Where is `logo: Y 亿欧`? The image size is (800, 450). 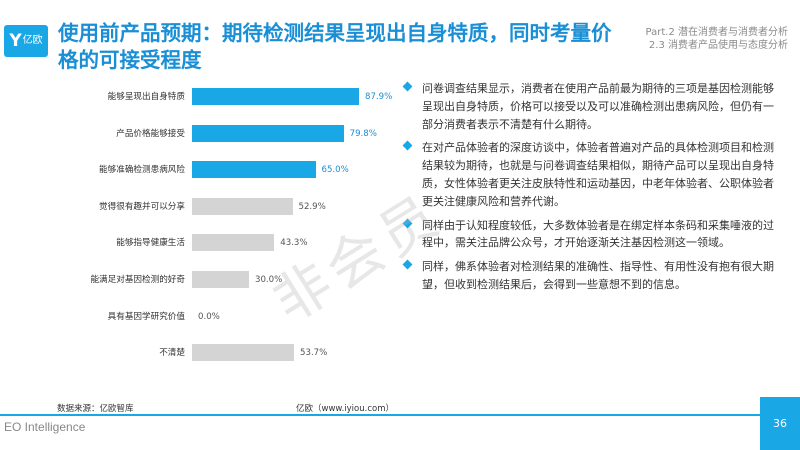 logo: Y 亿欧 is located at coordinates (26, 41).